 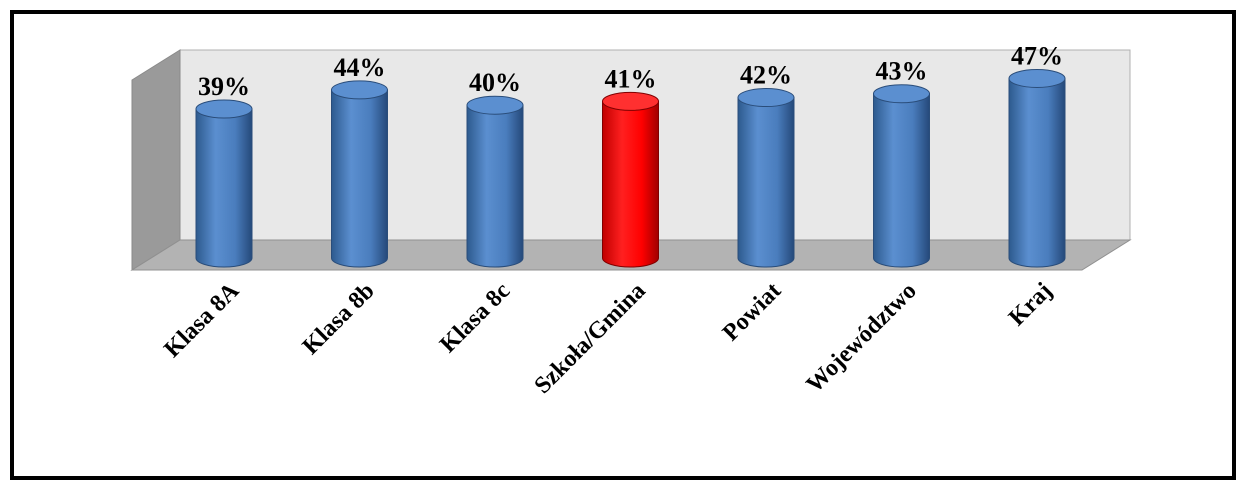 What do you see at coordinates (475, 318) in the screenshot?
I see `category-label: Klasa 8c` at bounding box center [475, 318].